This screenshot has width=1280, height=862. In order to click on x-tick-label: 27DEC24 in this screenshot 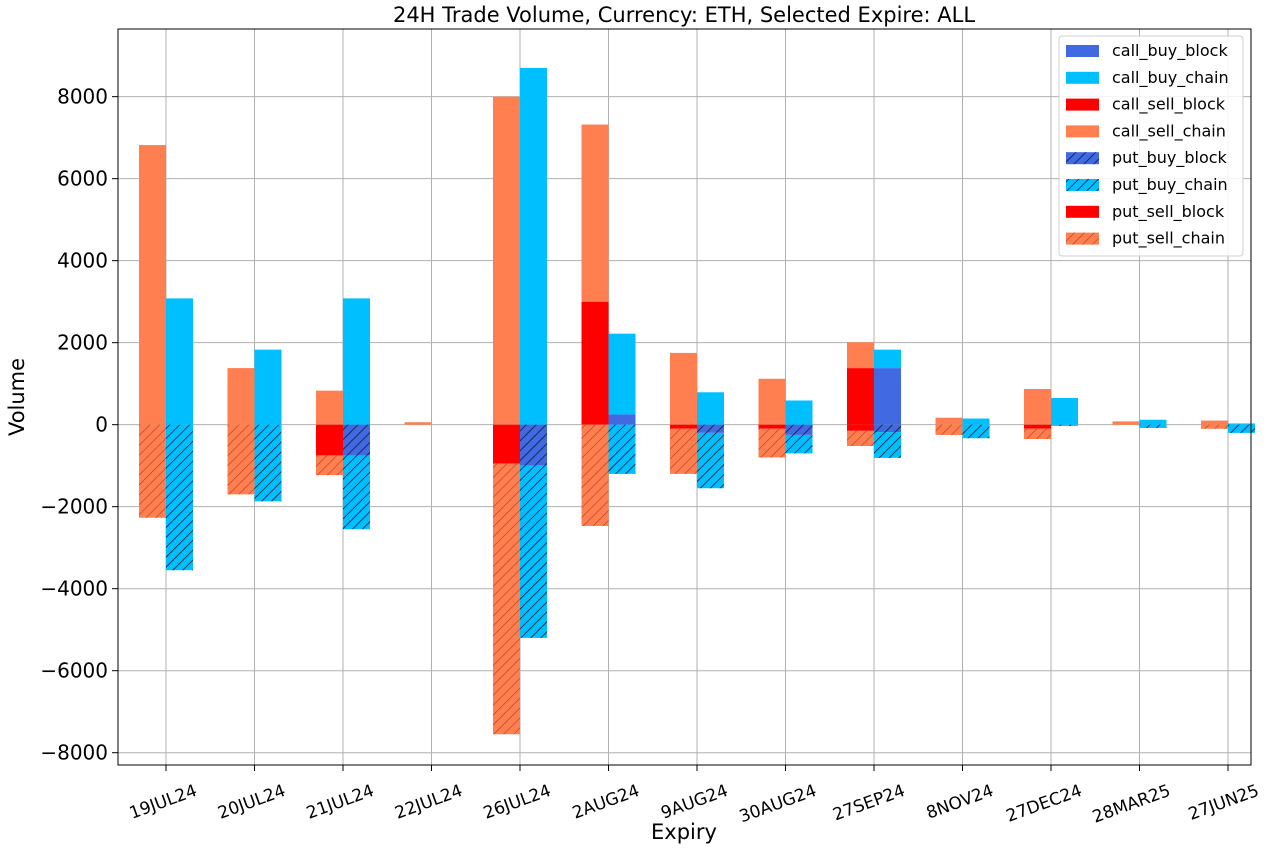, I will do `click(1044, 804)`.